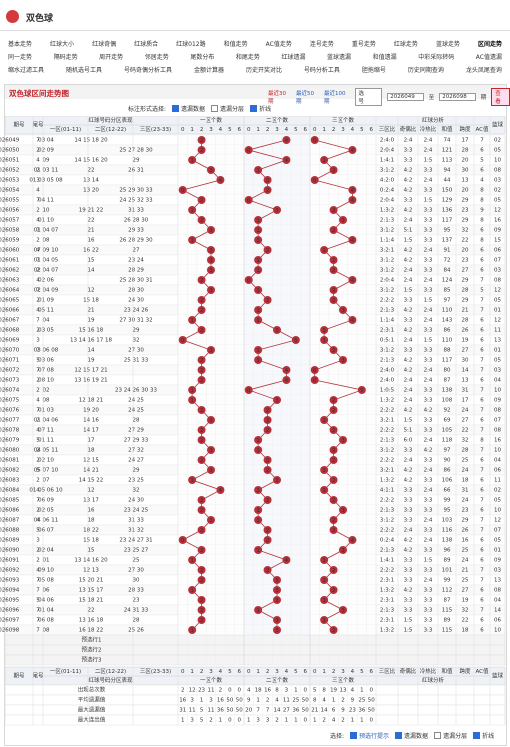 The width and height of the screenshot is (510, 747). What do you see at coordinates (465, 301) in the screenshot?
I see `cell: 29` at bounding box center [465, 301].